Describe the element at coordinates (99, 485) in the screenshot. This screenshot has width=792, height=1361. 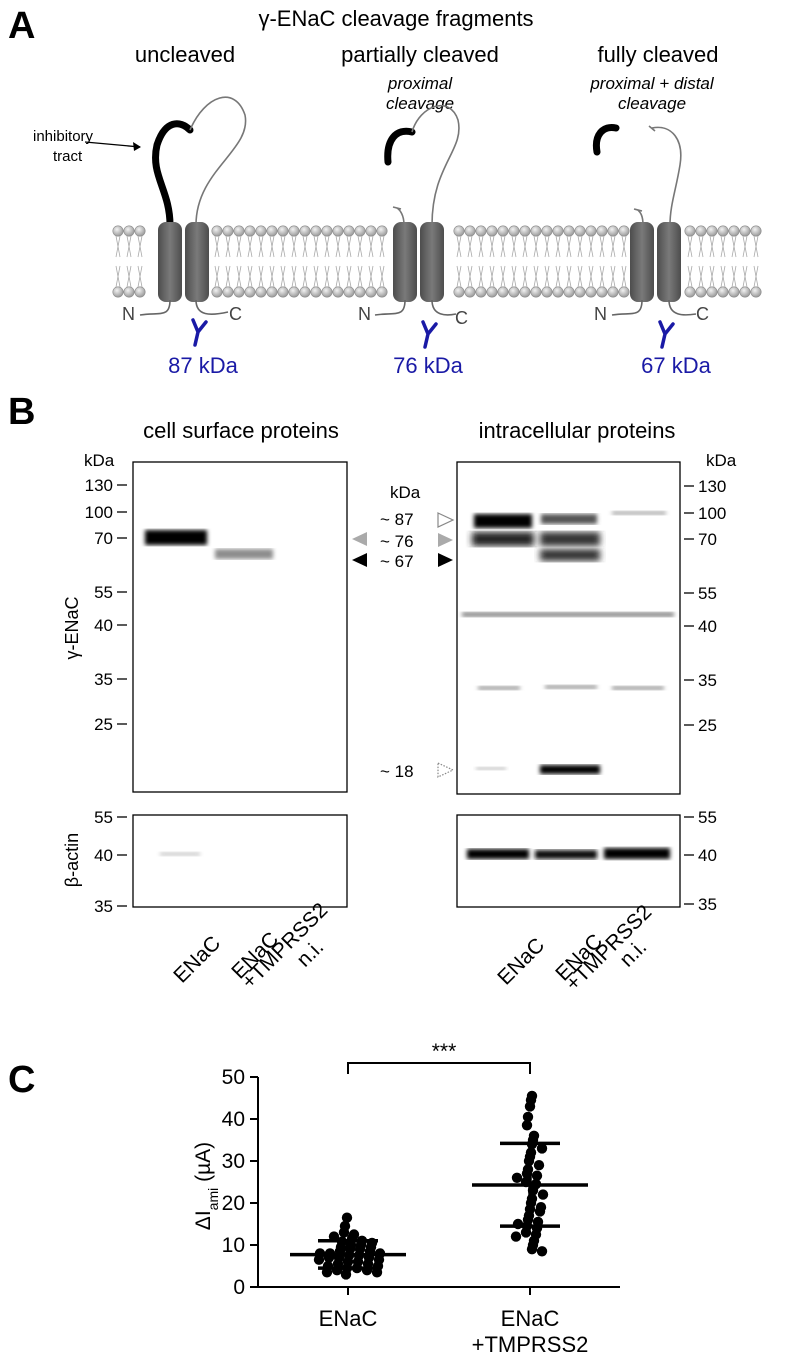
I see `ladder-label: 130` at that location.